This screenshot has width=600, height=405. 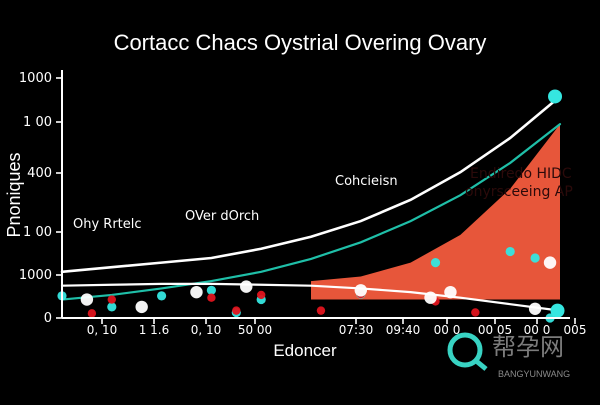 I want to click on watermark-english-text: BANGYUNWANG, so click(x=534, y=374).